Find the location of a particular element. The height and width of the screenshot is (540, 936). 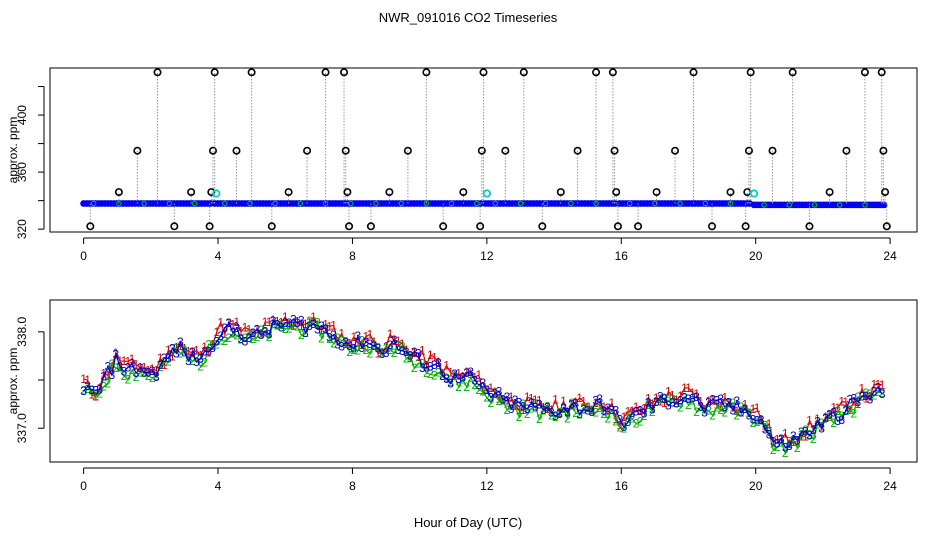

y-tick-label: 400 is located at coordinates (22, 115).